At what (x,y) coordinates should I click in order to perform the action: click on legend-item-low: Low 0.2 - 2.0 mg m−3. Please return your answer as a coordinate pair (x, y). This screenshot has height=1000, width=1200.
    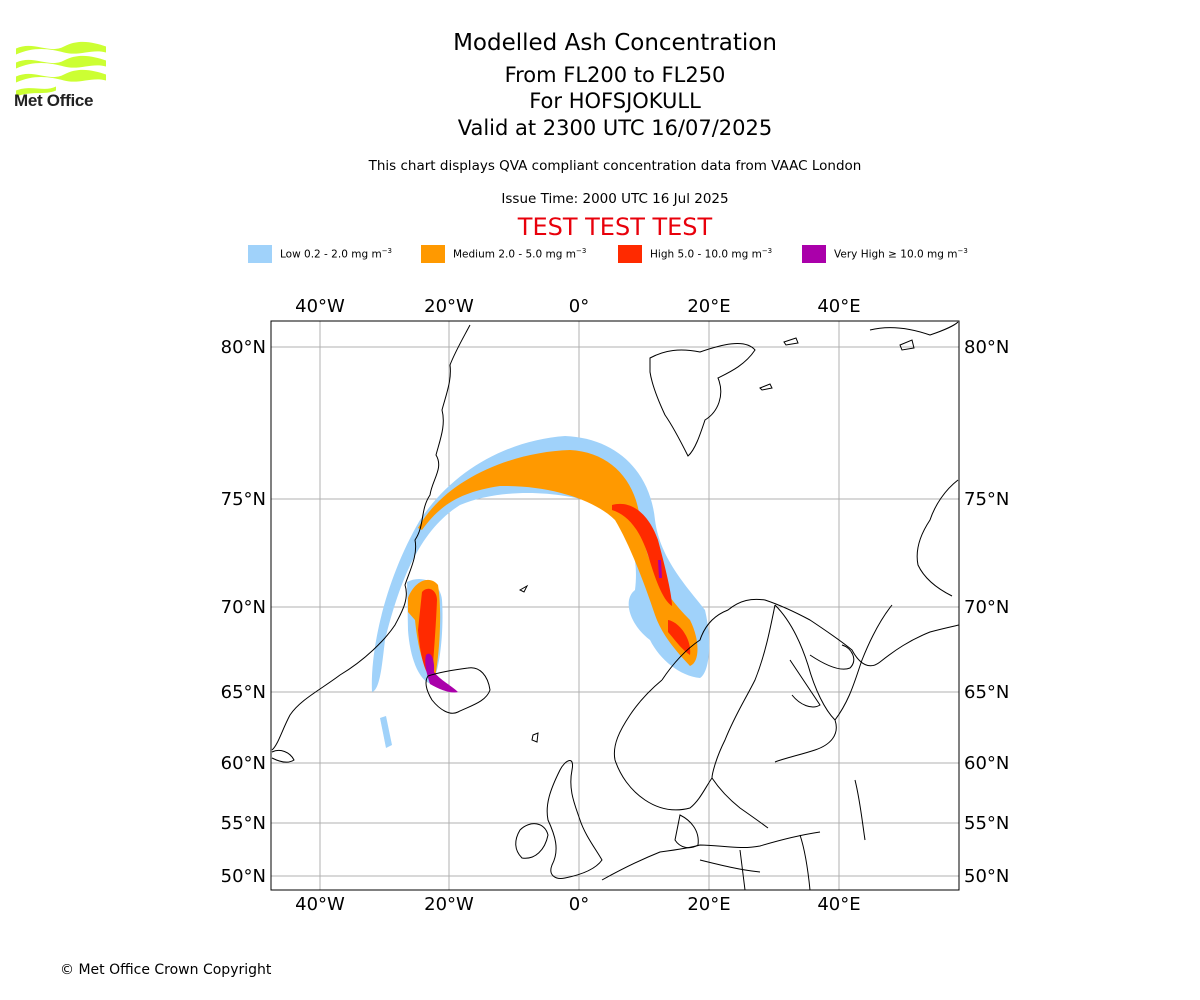
    Looking at the image, I should click on (320, 254).